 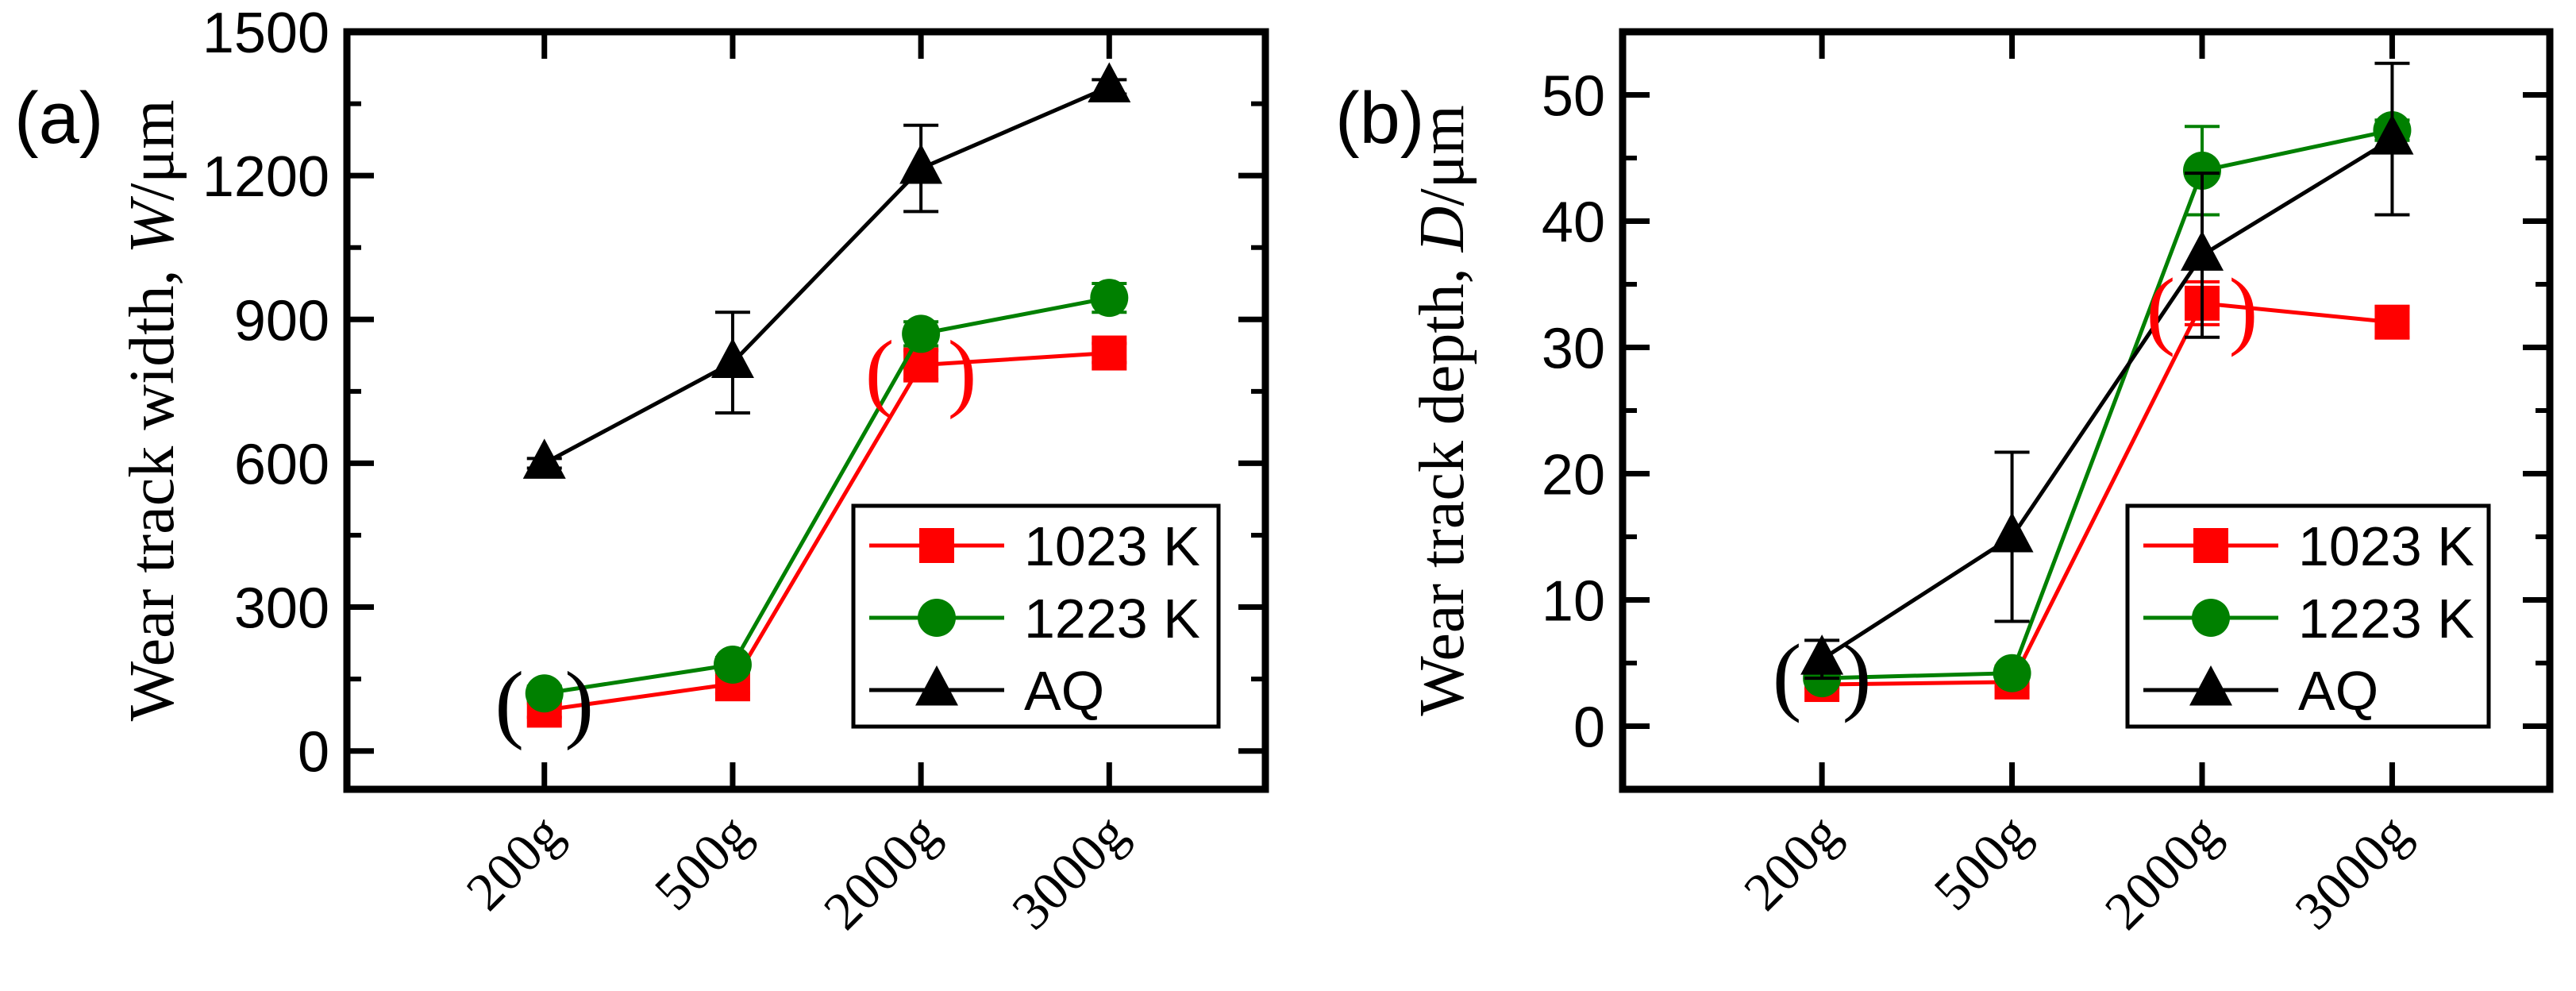 What do you see at coordinates (1573, 223) in the screenshot?
I see `y-tick-label: 40` at bounding box center [1573, 223].